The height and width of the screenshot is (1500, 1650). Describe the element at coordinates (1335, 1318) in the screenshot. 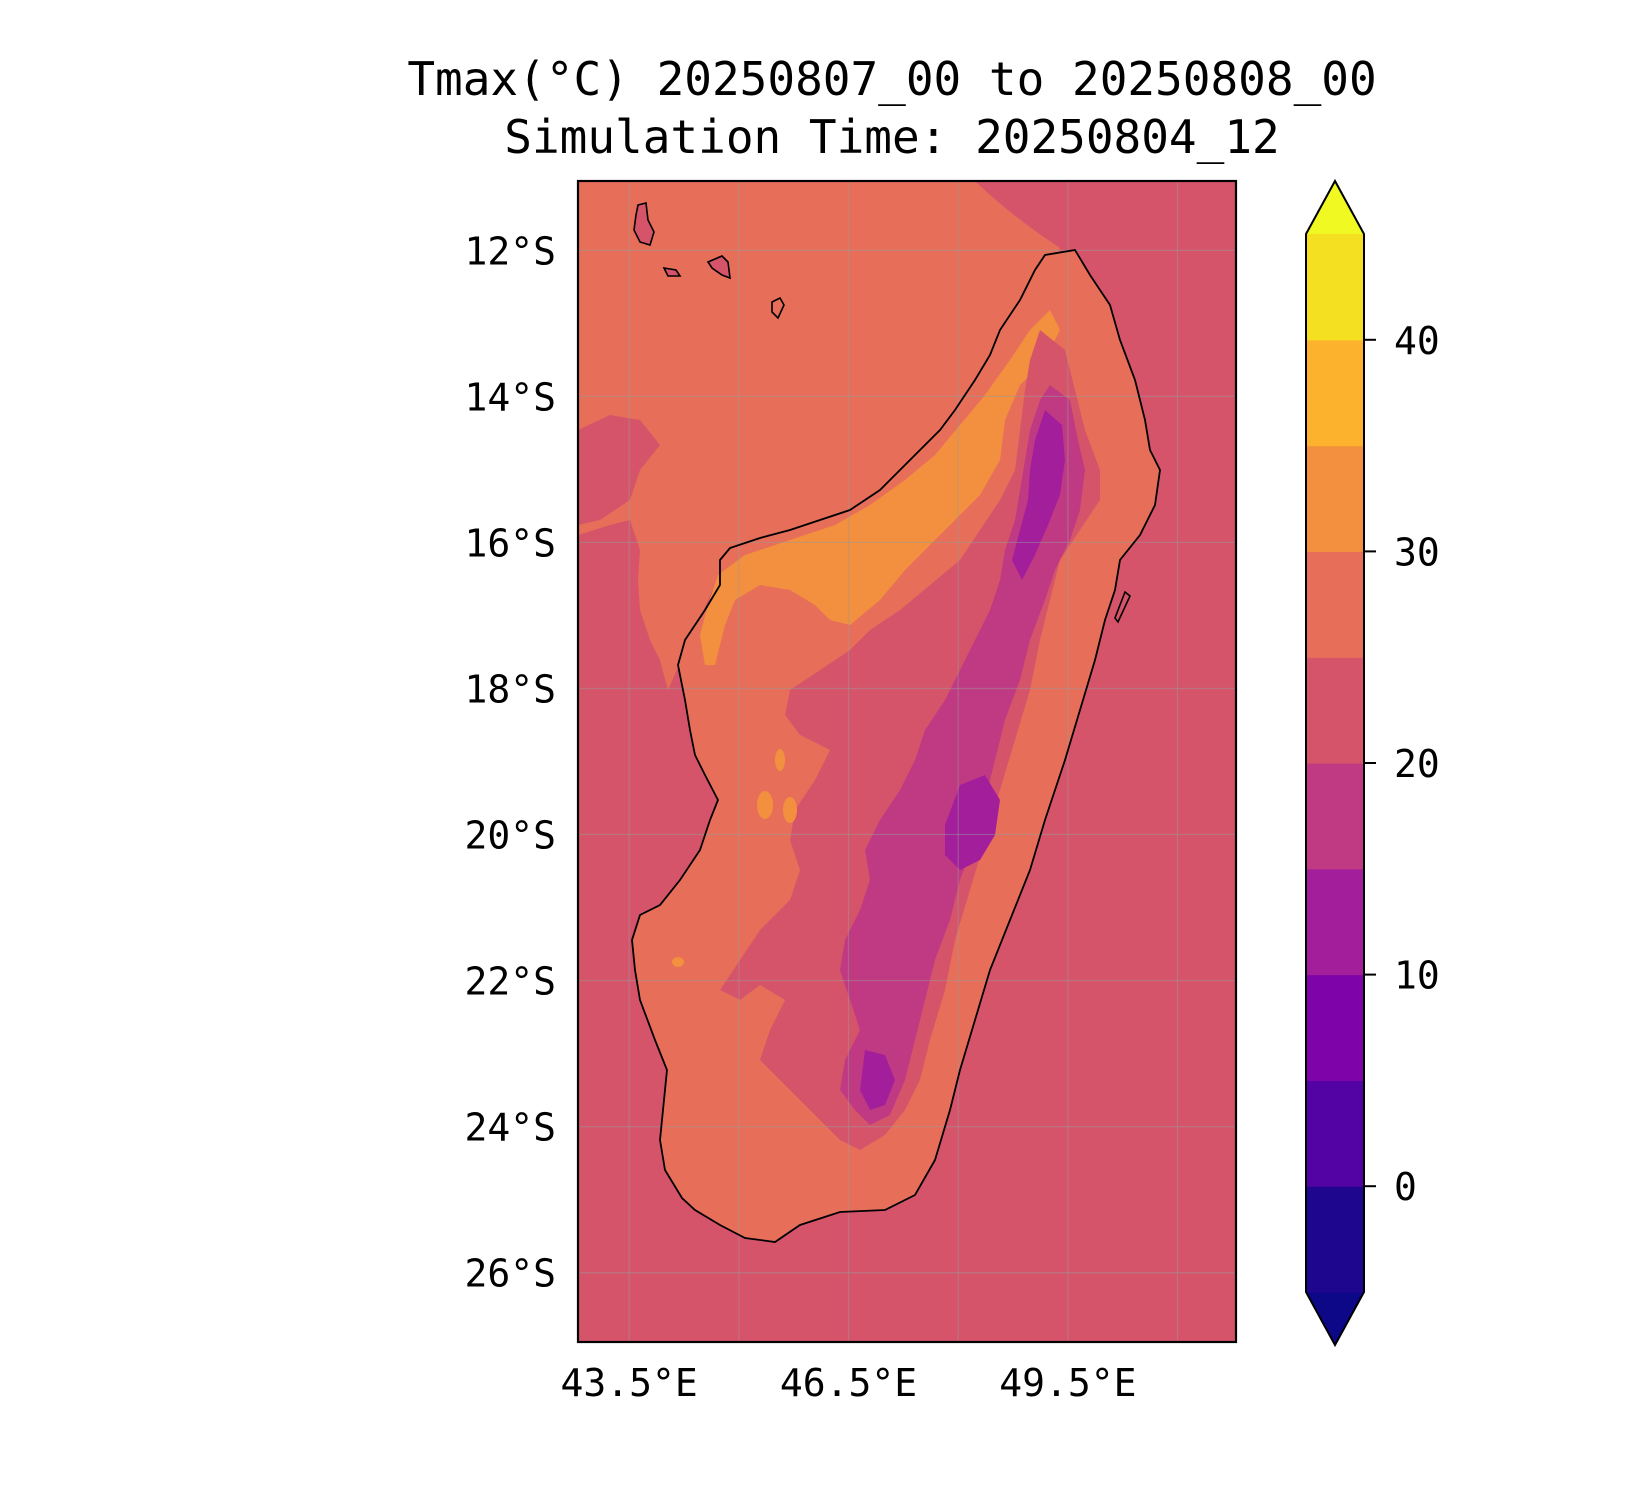

I see `colorbar-under-extension` at that location.